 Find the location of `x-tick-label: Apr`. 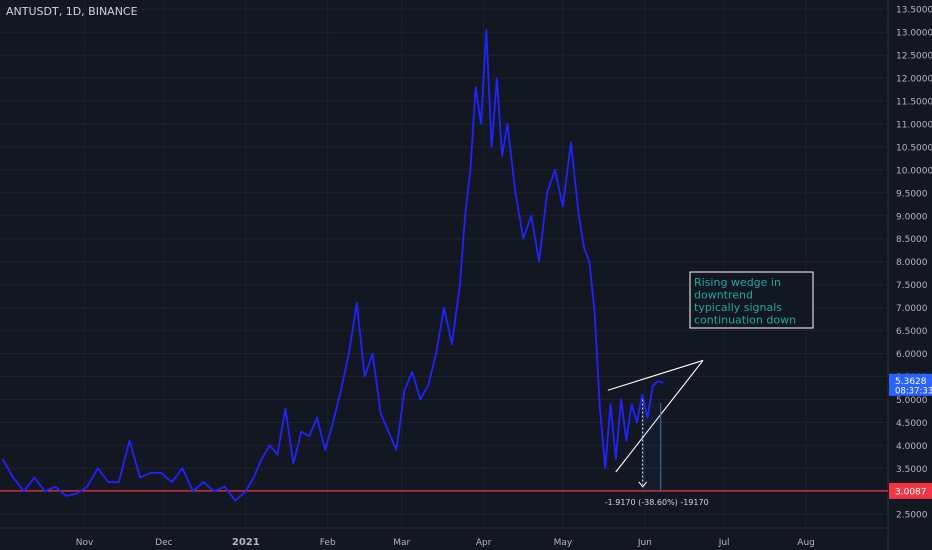

x-tick-label: Apr is located at coordinates (484, 543).